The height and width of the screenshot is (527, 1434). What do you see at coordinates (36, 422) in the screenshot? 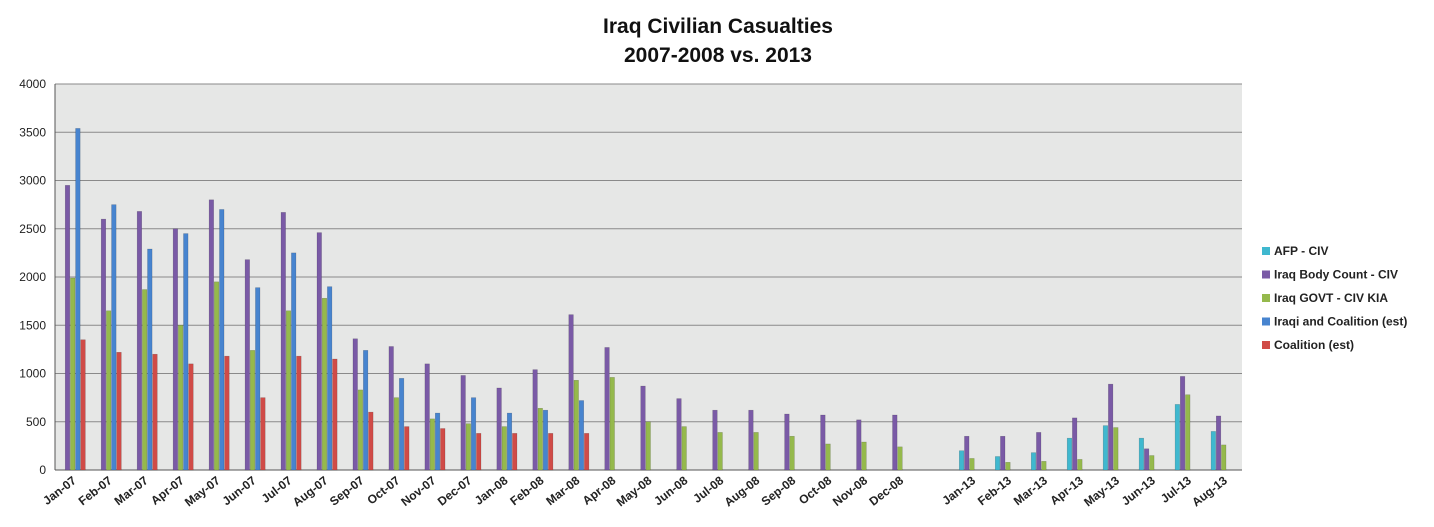
I see `y-tick-label: 500` at bounding box center [36, 422].